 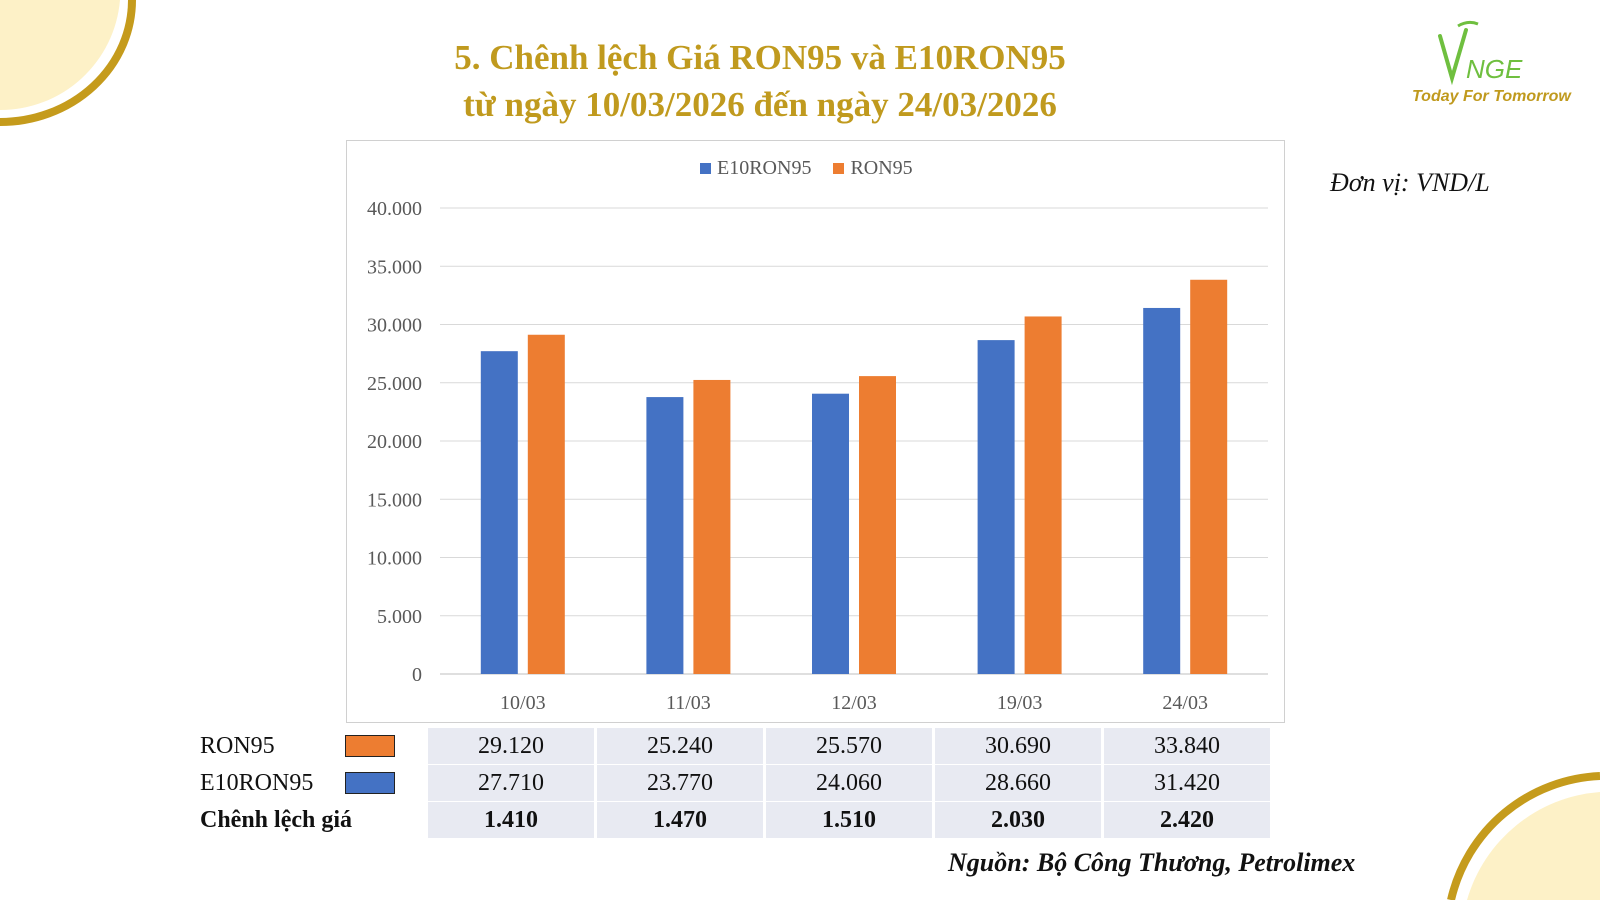 What do you see at coordinates (1185, 783) in the screenshot?
I see `table-cell: 31.420` at bounding box center [1185, 783].